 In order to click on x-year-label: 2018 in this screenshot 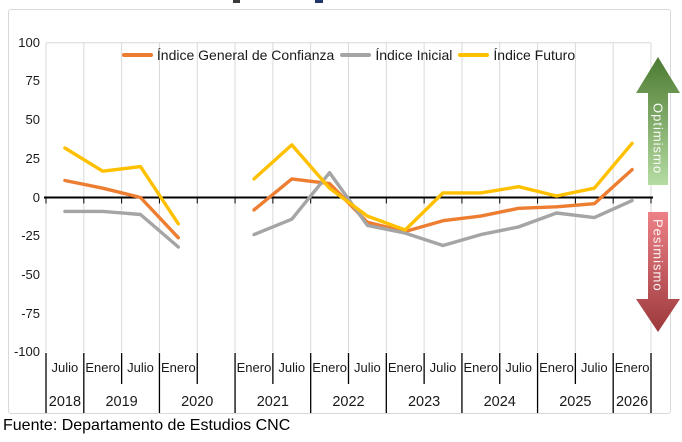, I will do `click(65, 402)`.